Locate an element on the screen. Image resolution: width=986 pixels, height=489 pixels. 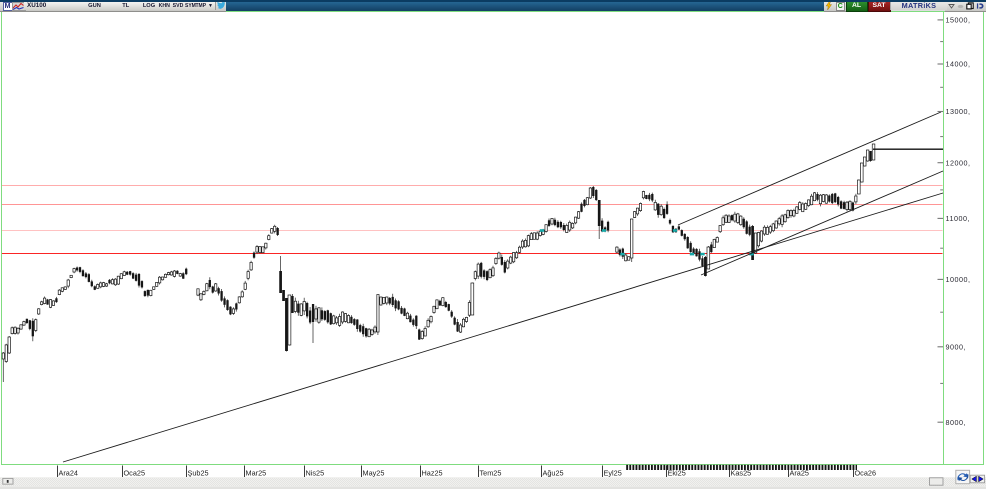
svg-text: 10000, is located at coordinates (958, 279).